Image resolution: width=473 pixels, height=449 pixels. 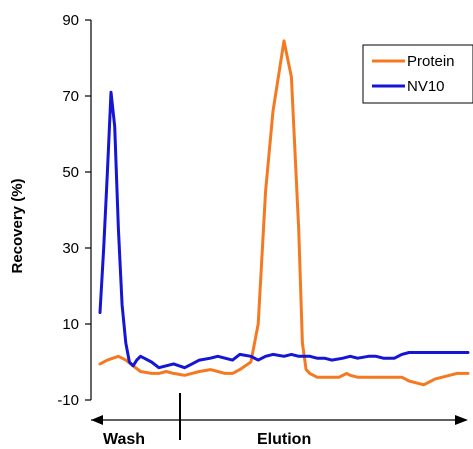 What do you see at coordinates (17, 225) in the screenshot?
I see `y-axis-title: Recovery (%)` at bounding box center [17, 225].